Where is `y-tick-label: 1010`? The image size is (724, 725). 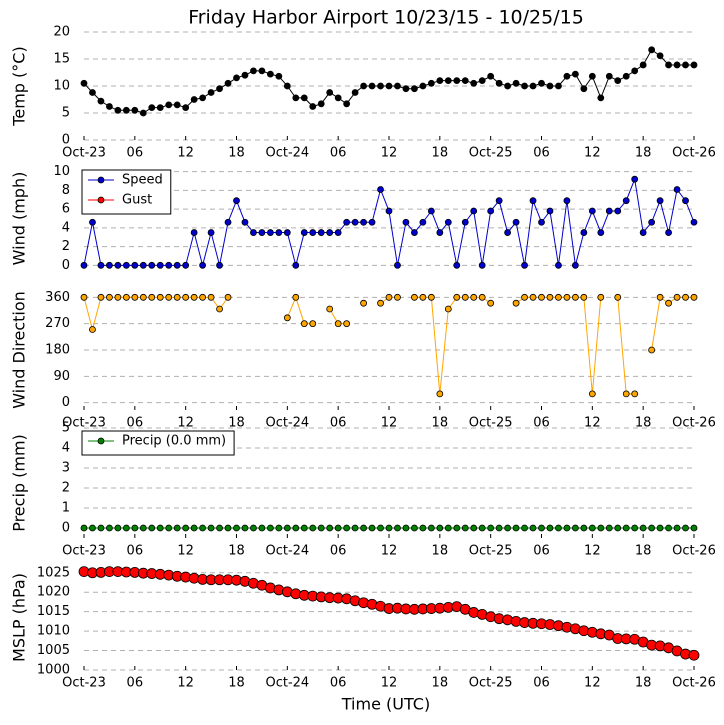 y-tick-label: 1010 is located at coordinates (53, 631).